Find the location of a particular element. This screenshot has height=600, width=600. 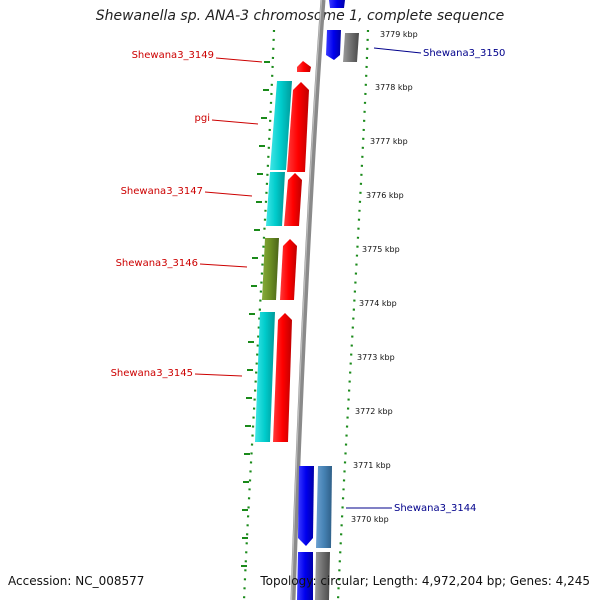

tick-label: 3775 kbp is located at coordinates (381, 249).